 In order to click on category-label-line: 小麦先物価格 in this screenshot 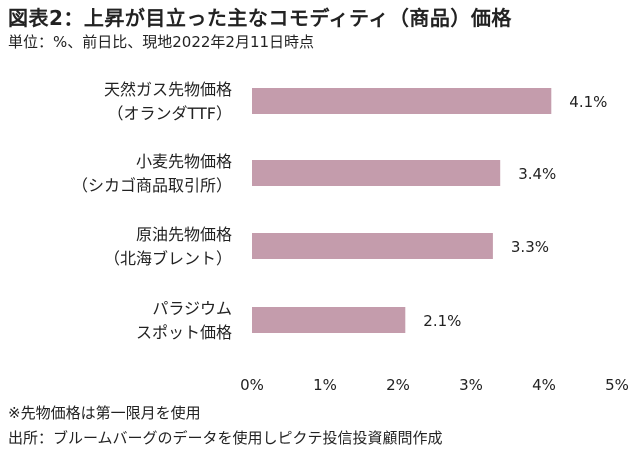, I will do `click(184, 161)`.